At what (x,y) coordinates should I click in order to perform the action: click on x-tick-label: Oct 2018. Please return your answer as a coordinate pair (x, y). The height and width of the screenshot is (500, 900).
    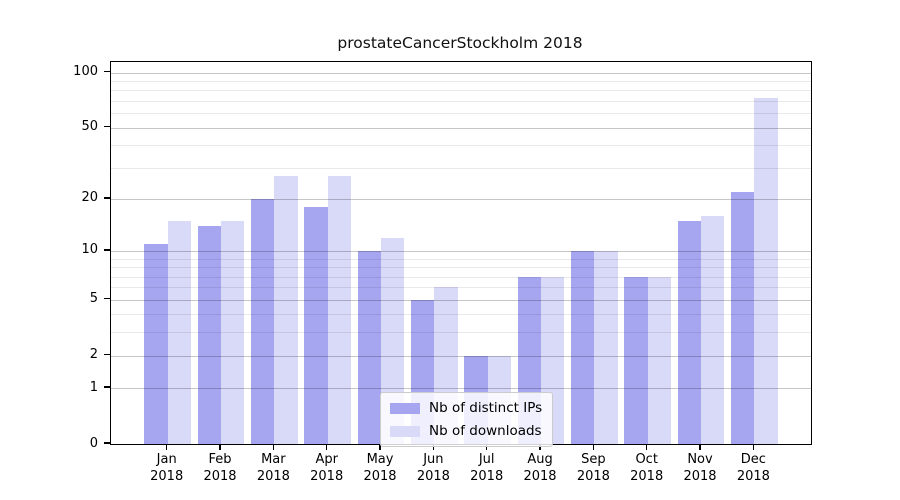
    Looking at the image, I should click on (647, 468).